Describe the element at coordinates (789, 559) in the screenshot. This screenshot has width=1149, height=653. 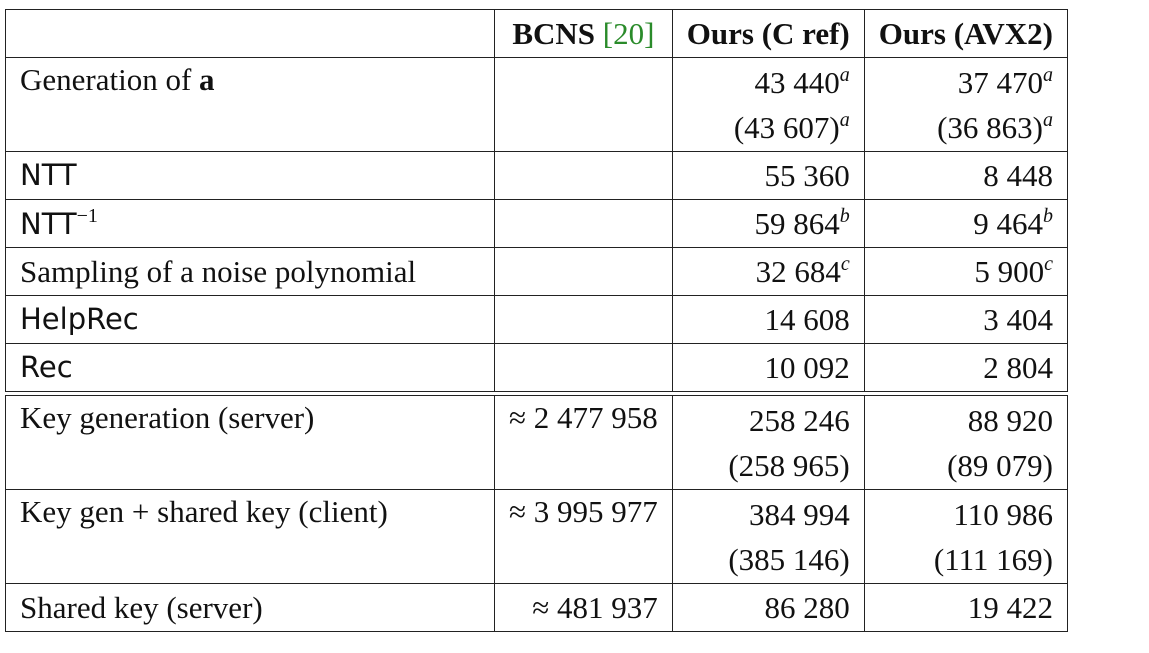
I see `cref-value-secondary: (385 146)` at that location.